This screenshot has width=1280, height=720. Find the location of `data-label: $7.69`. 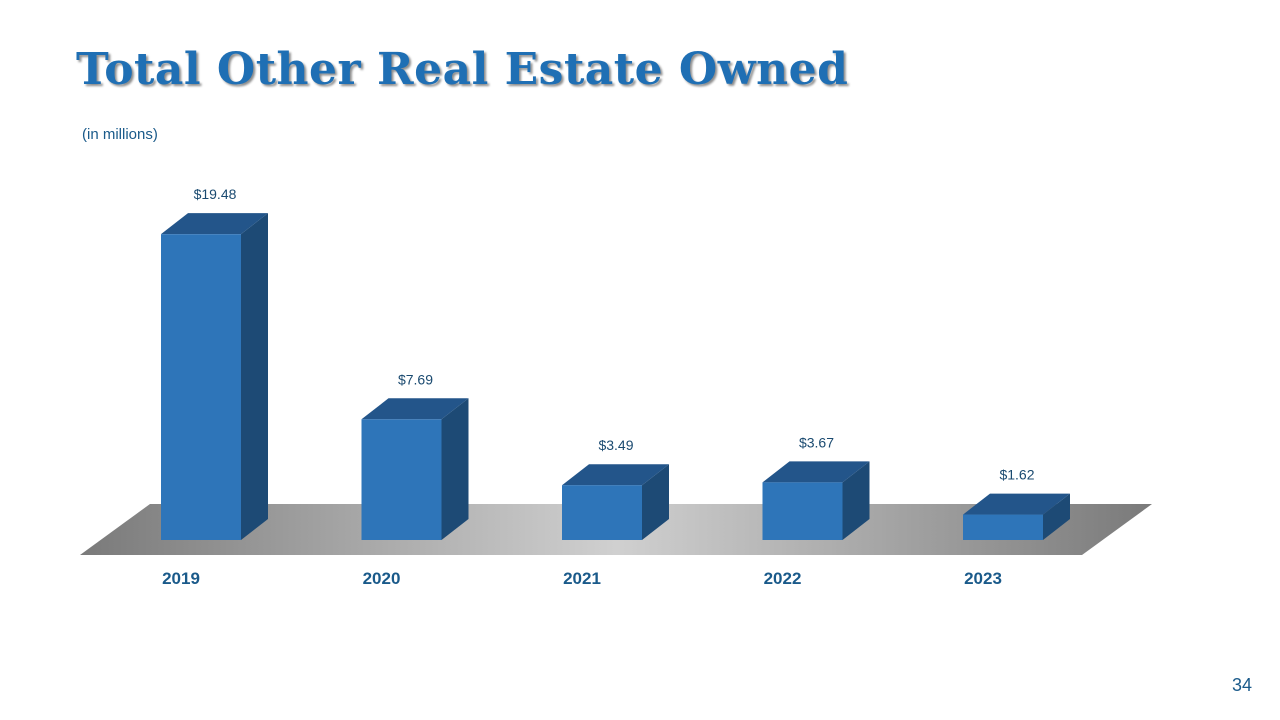

data-label: $7.69 is located at coordinates (415, 379).